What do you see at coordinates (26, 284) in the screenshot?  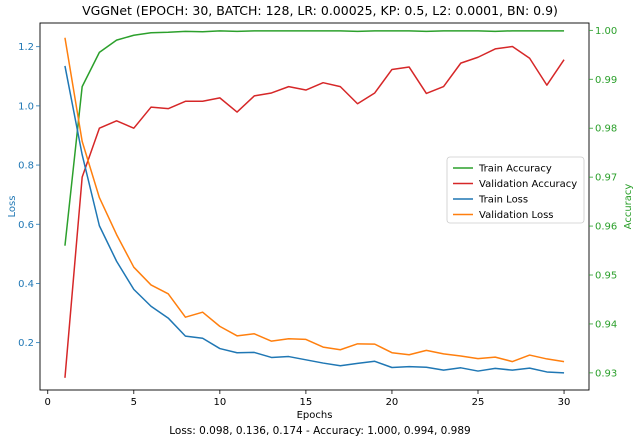 I see `y-left-tick-label: 0.4` at bounding box center [26, 284].